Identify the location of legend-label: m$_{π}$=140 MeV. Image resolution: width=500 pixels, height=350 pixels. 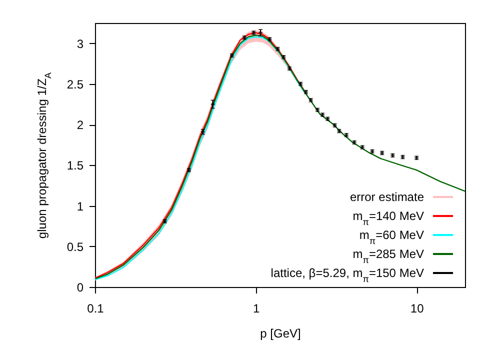
(388, 218).